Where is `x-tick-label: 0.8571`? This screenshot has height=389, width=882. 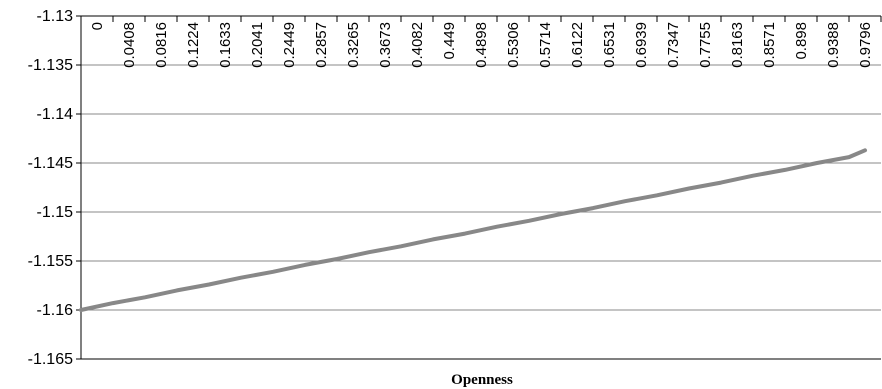
x-tick-label: 0.8571 is located at coordinates (769, 45).